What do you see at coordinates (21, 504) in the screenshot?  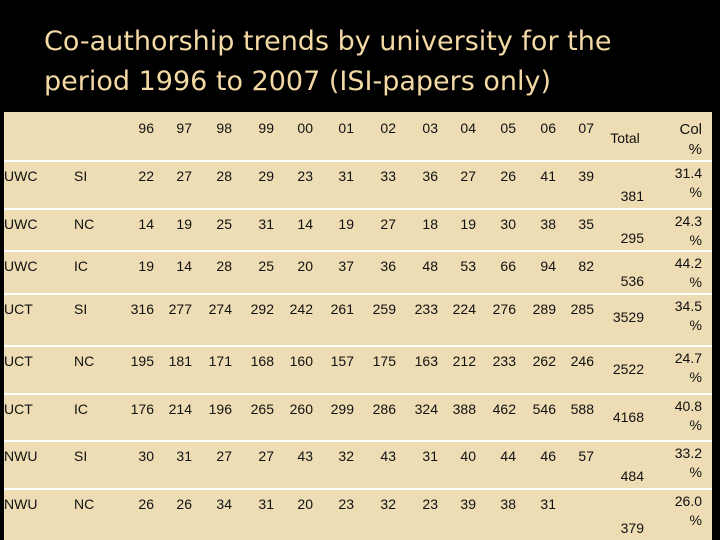 I see `university: NWU` at bounding box center [21, 504].